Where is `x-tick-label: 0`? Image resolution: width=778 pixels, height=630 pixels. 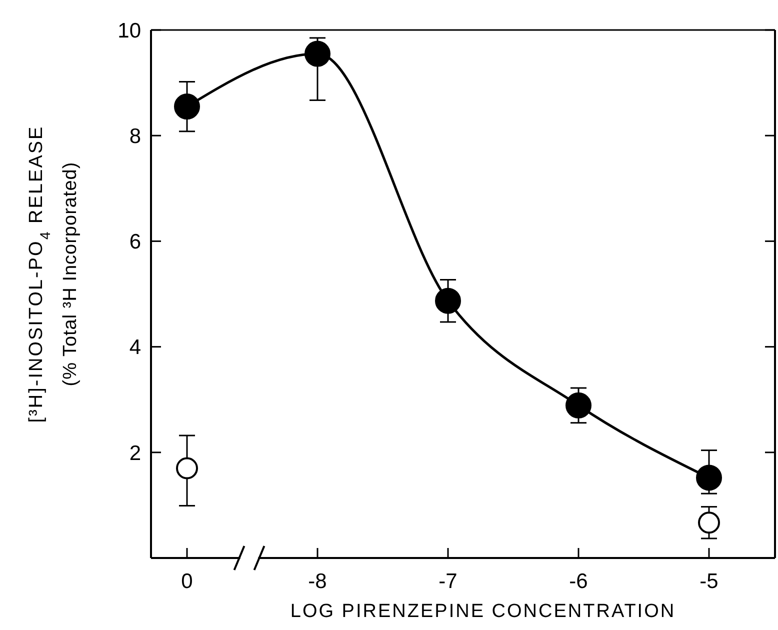
x-tick-label: 0 is located at coordinates (187, 581).